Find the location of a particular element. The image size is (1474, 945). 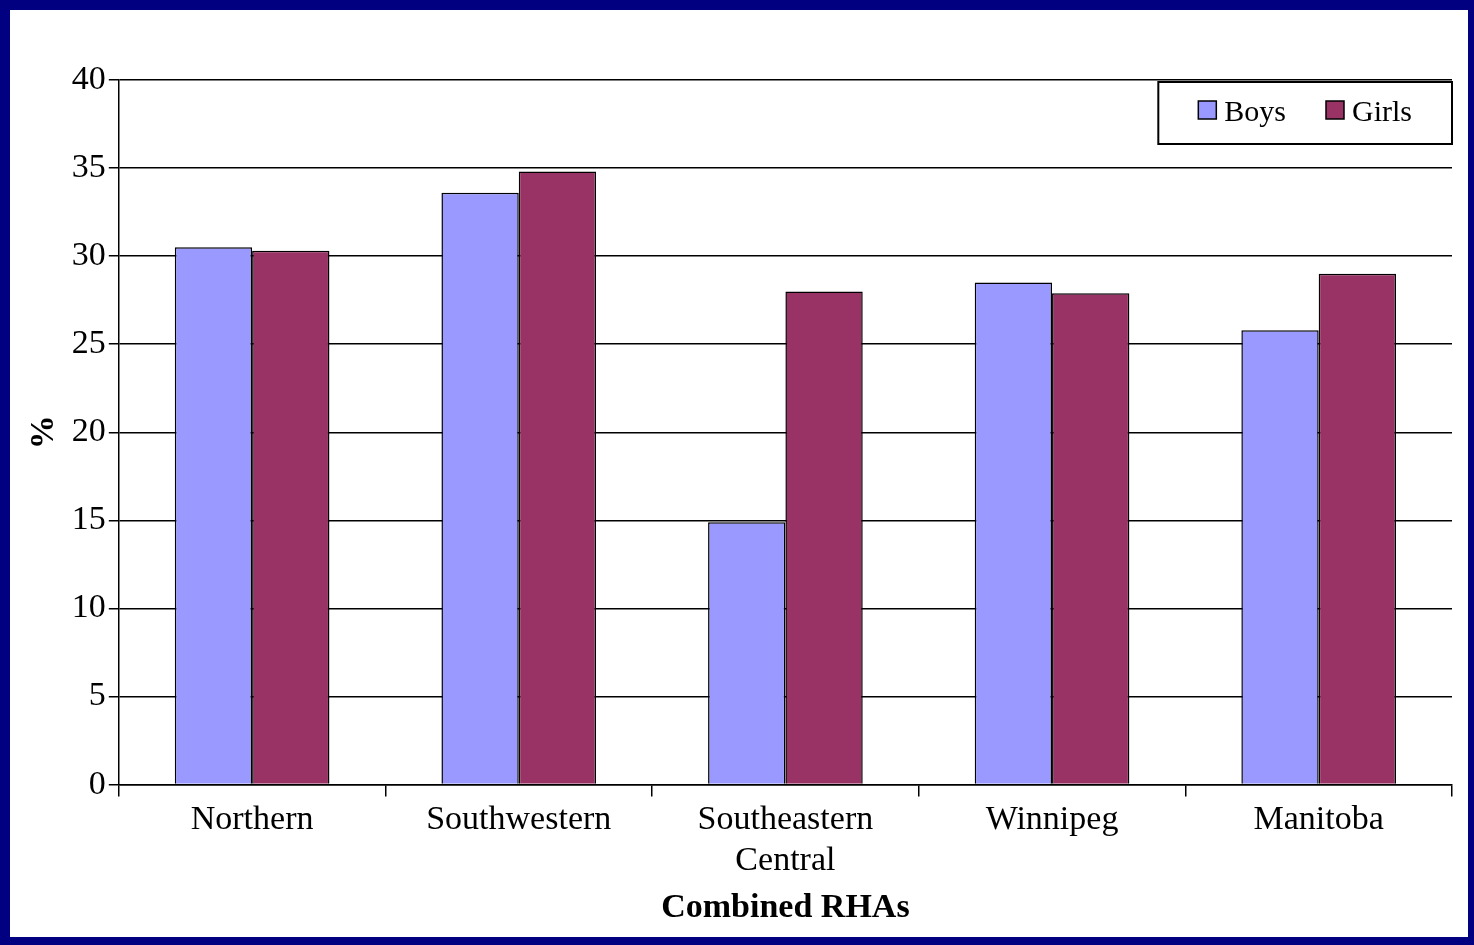

y-tick-label: 25 is located at coordinates (88, 342).